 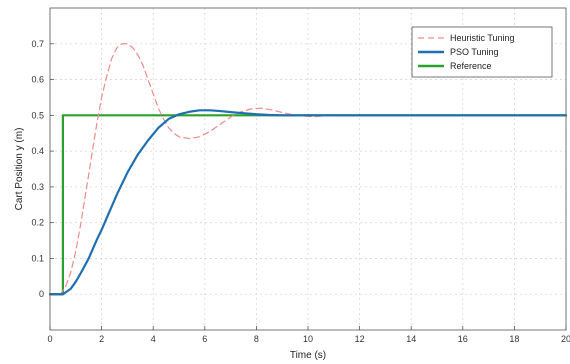 I want to click on y-tick-label: 0, so click(x=41, y=294).